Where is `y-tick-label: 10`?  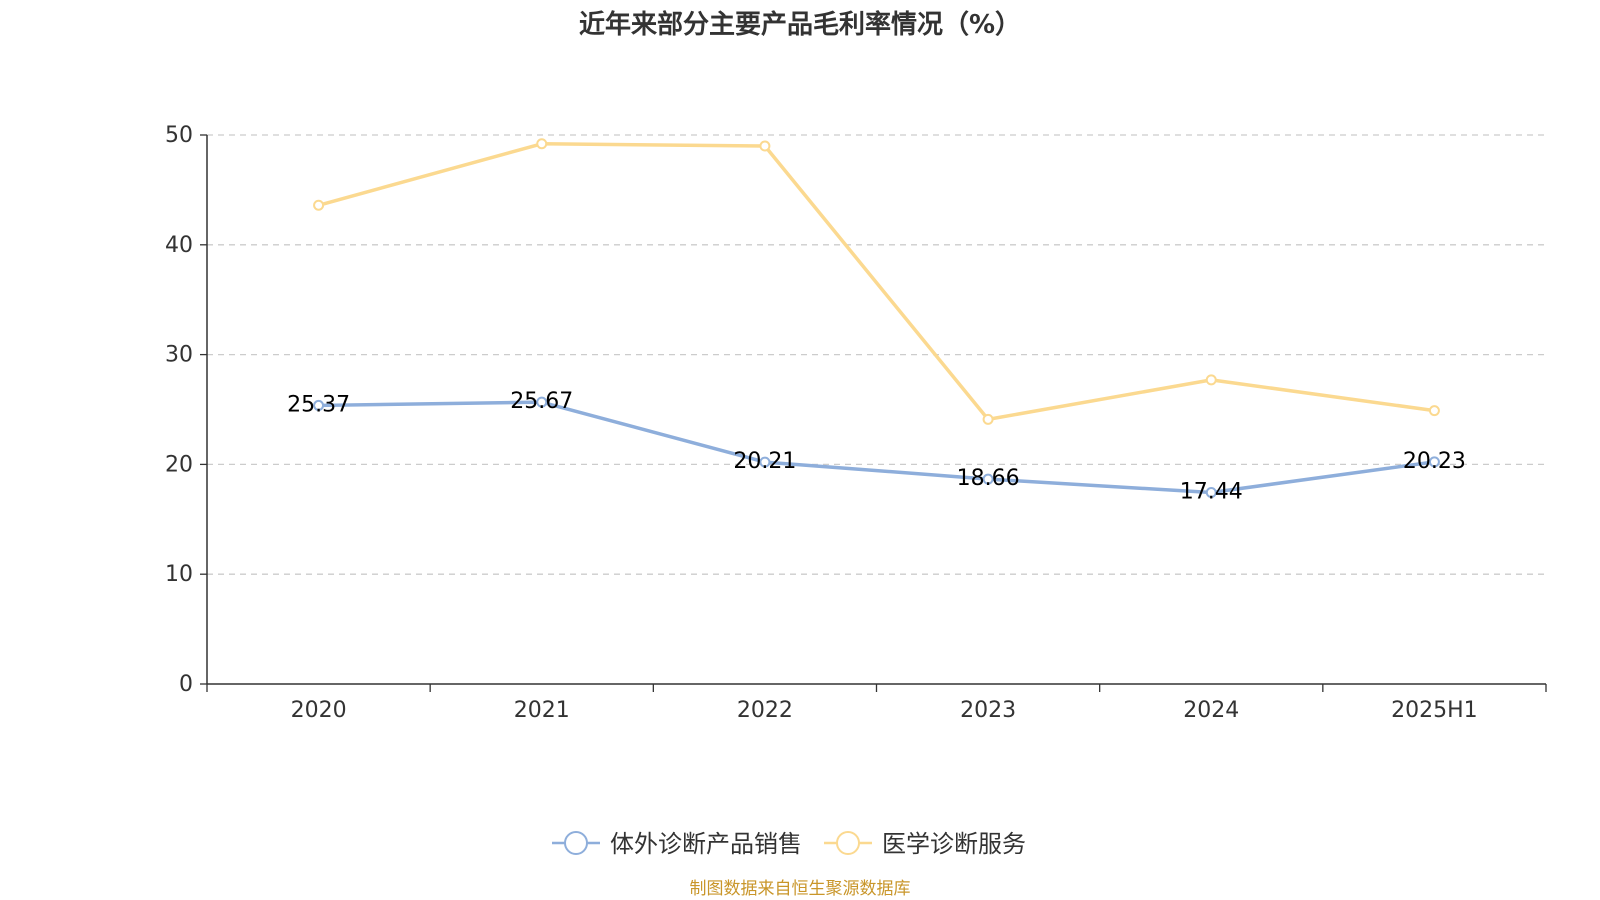 y-tick-label: 10 is located at coordinates (179, 574).